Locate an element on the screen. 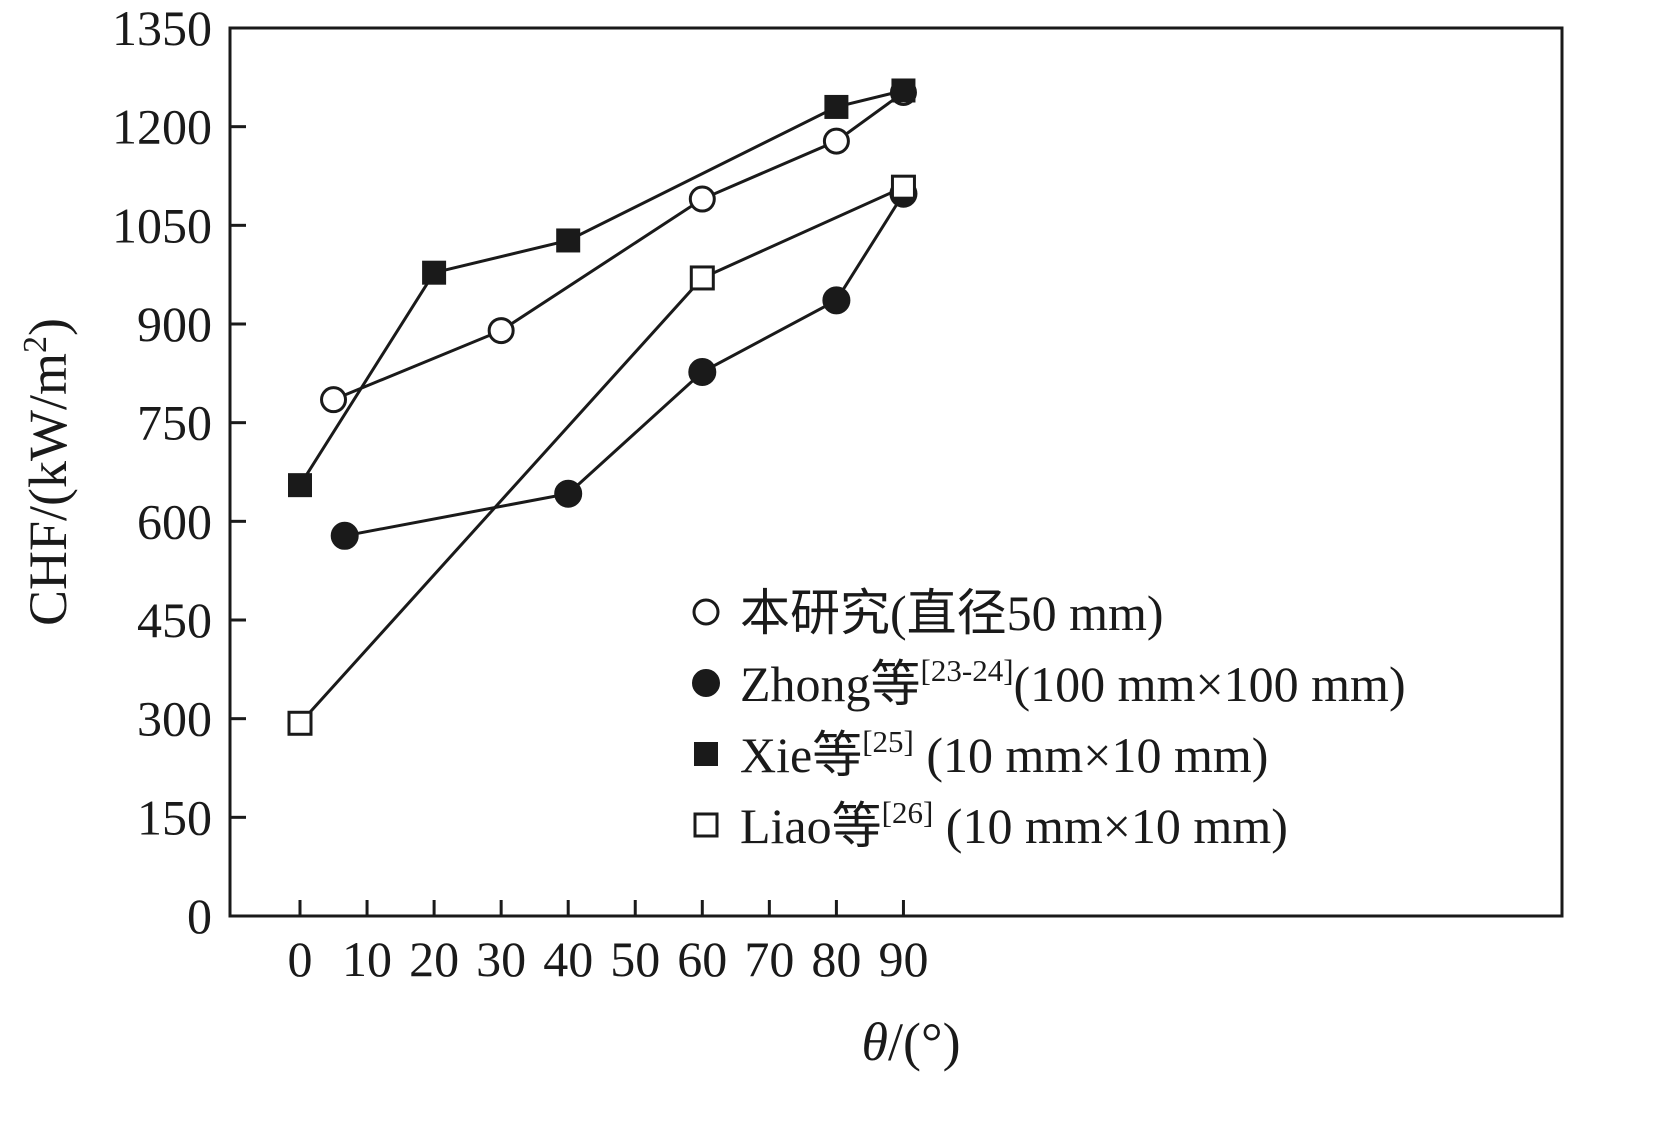 Image resolution: width=1664 pixels, height=1137 pixels. x-tick-label: 70 is located at coordinates (769, 959).